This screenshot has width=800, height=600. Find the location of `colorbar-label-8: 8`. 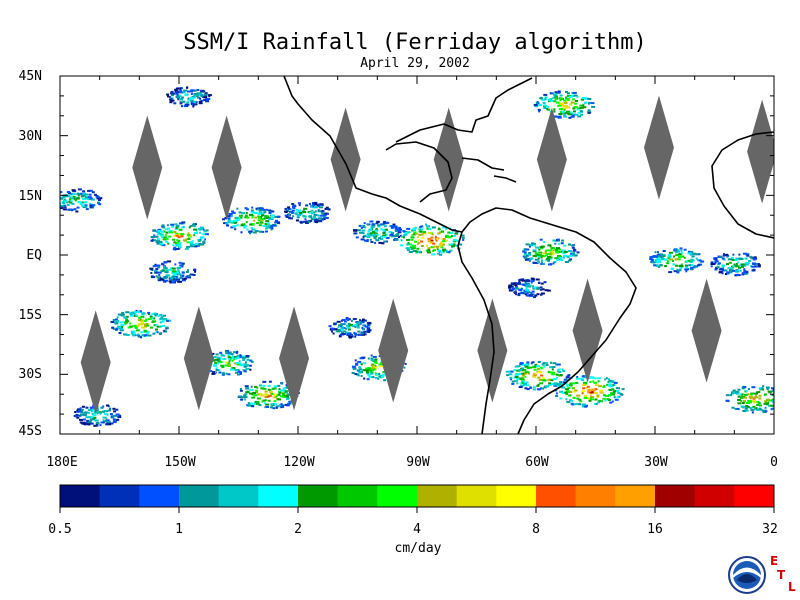

colorbar-label-8: 8 is located at coordinates (536, 529).